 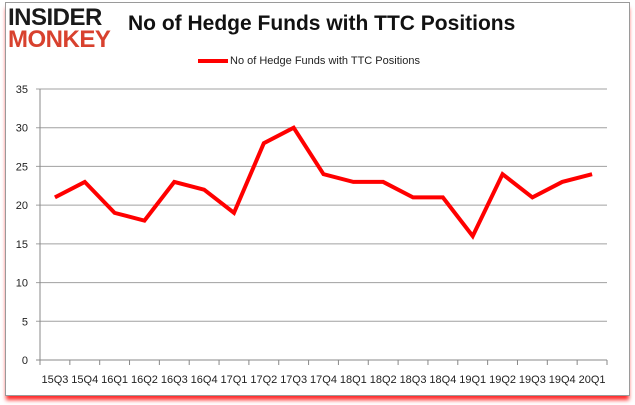 What do you see at coordinates (322, 23) in the screenshot?
I see `chart-title: No of Hedge Funds with TTC Positions` at bounding box center [322, 23].